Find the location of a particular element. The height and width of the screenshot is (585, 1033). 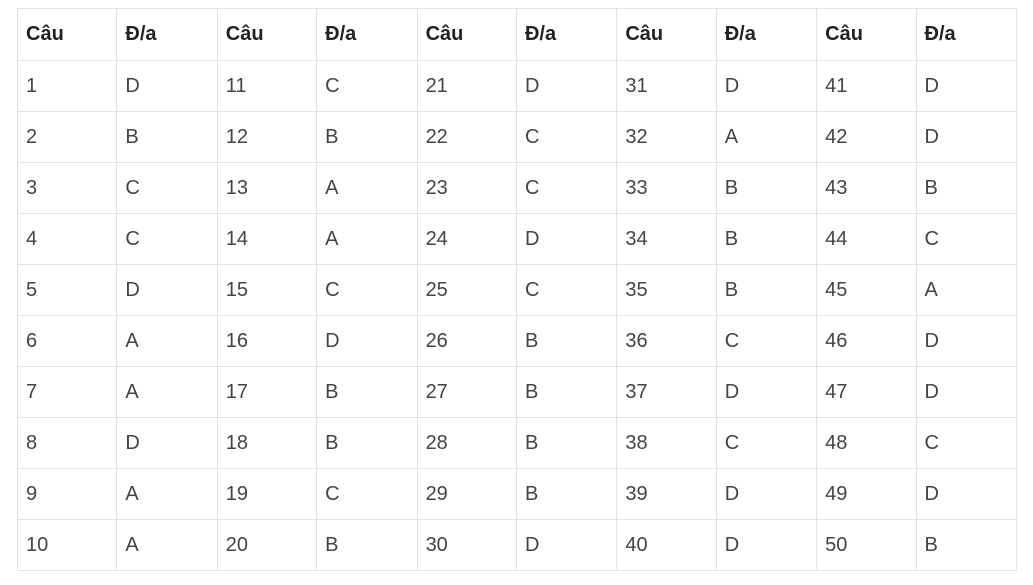

table-row: 8 D 18 B 28 B 38 C 48 C is located at coordinates (517, 443).